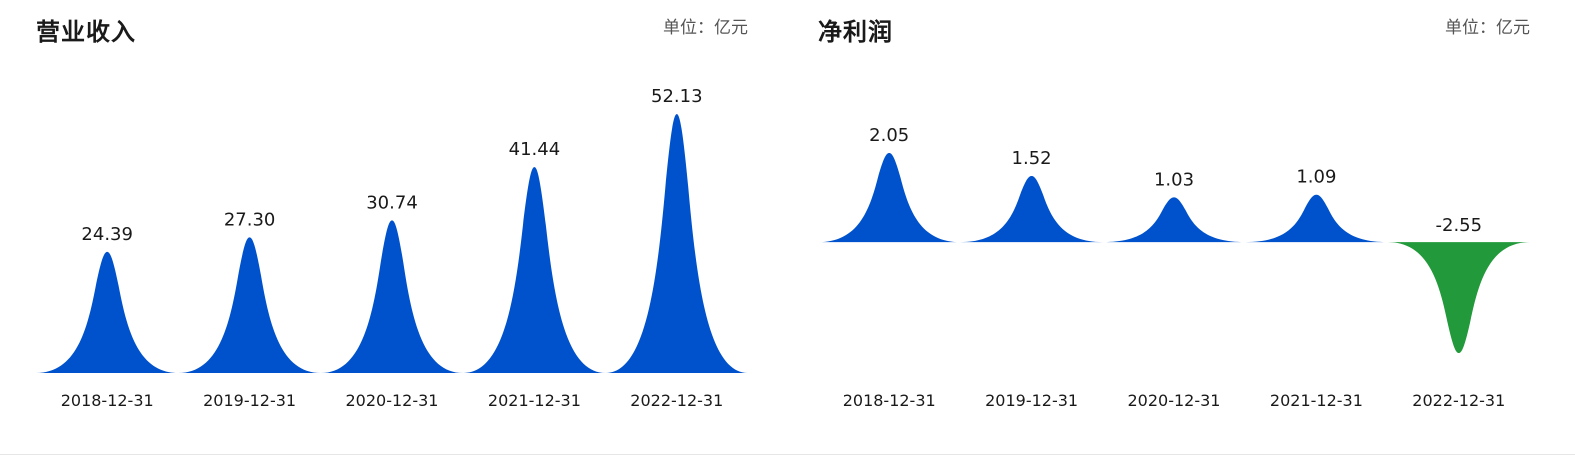  What do you see at coordinates (86, 32) in the screenshot?
I see `revenue-title: 营业收入` at bounding box center [86, 32].